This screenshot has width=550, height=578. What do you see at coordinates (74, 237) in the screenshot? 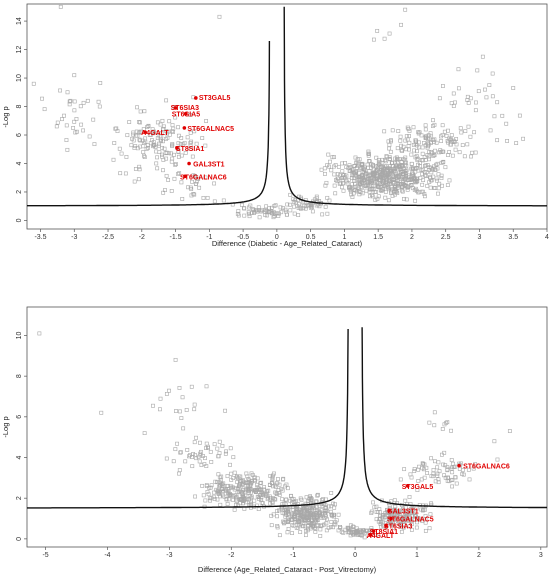
I see `x-tick-label: -3` at bounding box center [74, 237].